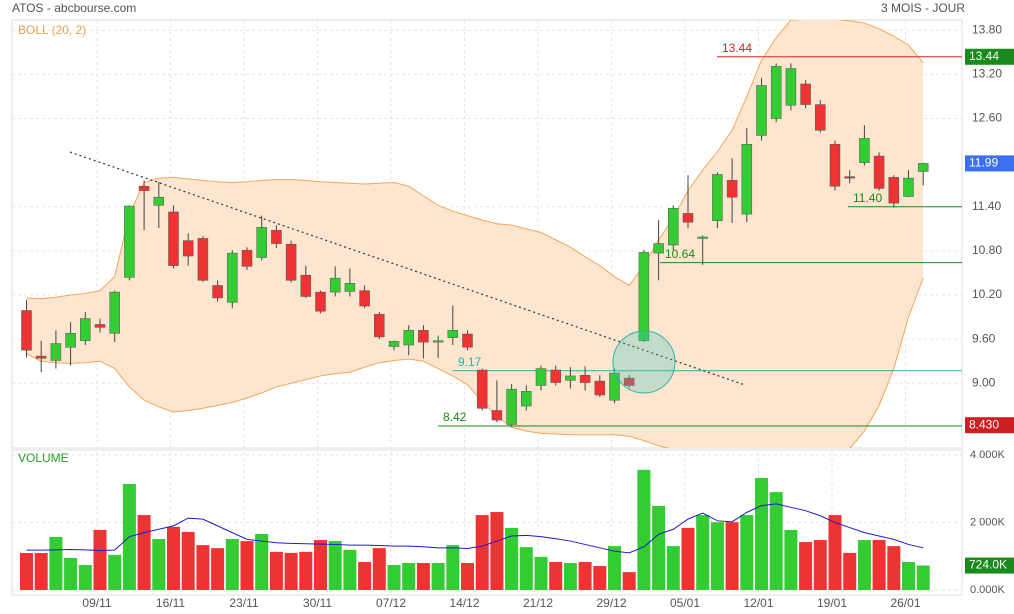 Image resolution: width=1014 pixels, height=614 pixels. Describe the element at coordinates (52, 30) in the screenshot. I see `indicator-label: BOLL (20, 2)` at that location.